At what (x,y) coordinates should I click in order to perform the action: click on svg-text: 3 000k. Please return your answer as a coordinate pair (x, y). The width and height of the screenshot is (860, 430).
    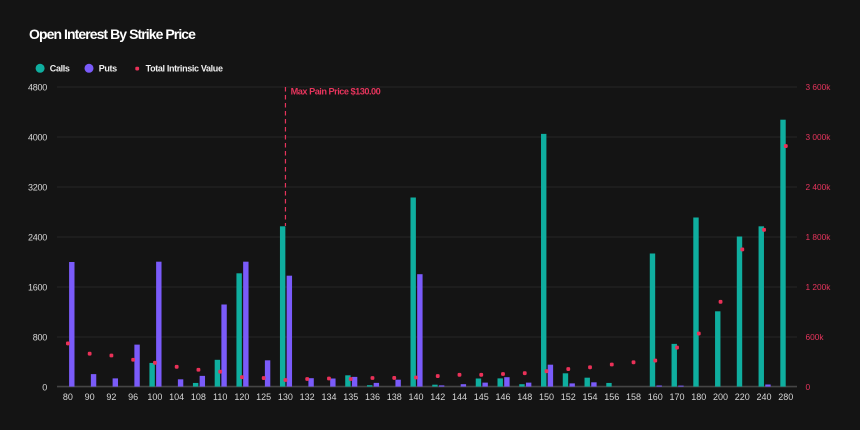
    Looking at the image, I should click on (819, 137).